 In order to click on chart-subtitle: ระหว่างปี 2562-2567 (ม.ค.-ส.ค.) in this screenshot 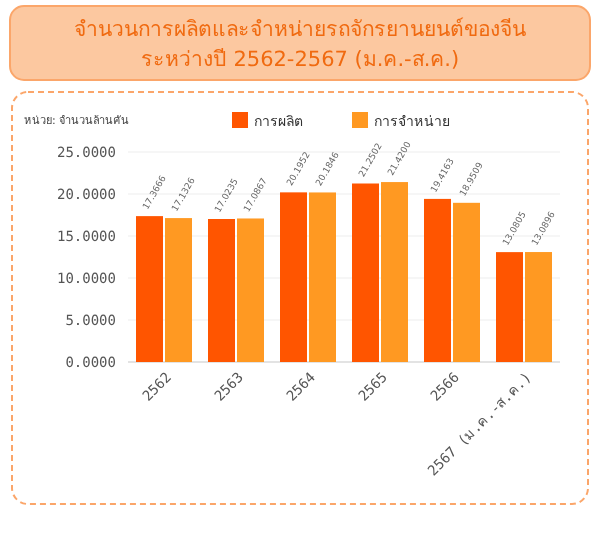, I will do `click(300, 59)`.